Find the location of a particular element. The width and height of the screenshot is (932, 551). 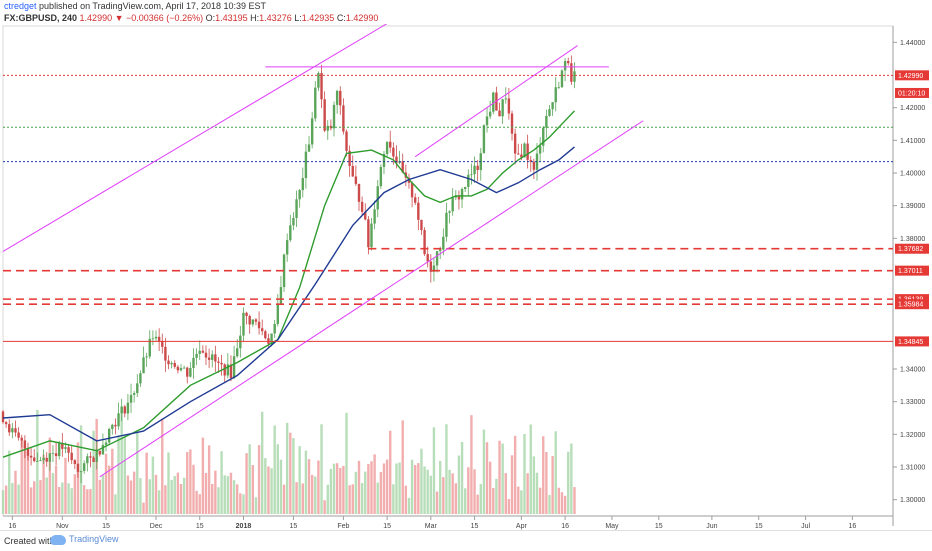

close-label: C: is located at coordinates (341, 18).